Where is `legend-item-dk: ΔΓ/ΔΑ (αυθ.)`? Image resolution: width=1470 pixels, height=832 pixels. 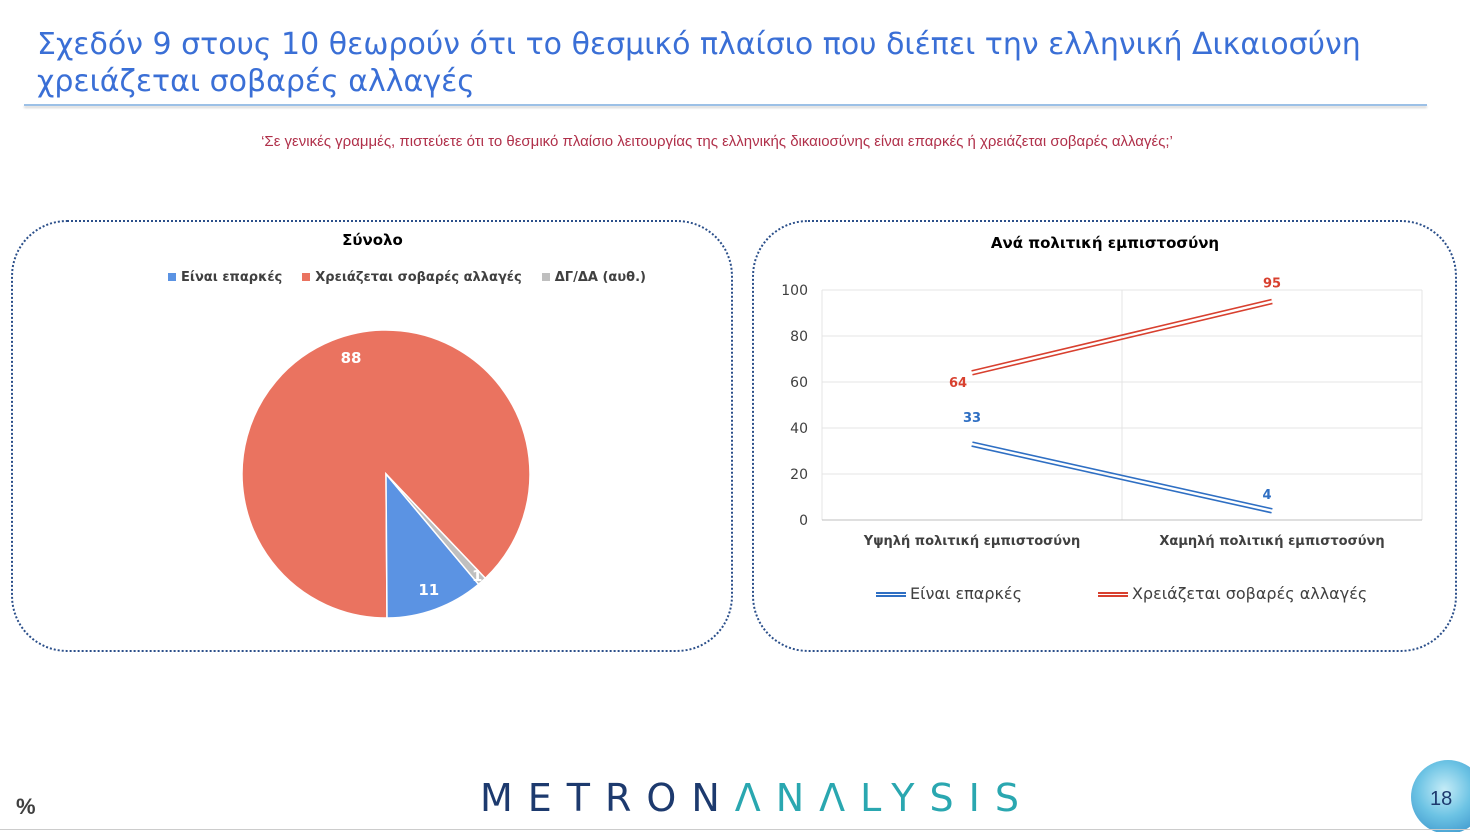
legend-item-dk: ΔΓ/ΔΑ (αυθ.) is located at coordinates (593, 277).